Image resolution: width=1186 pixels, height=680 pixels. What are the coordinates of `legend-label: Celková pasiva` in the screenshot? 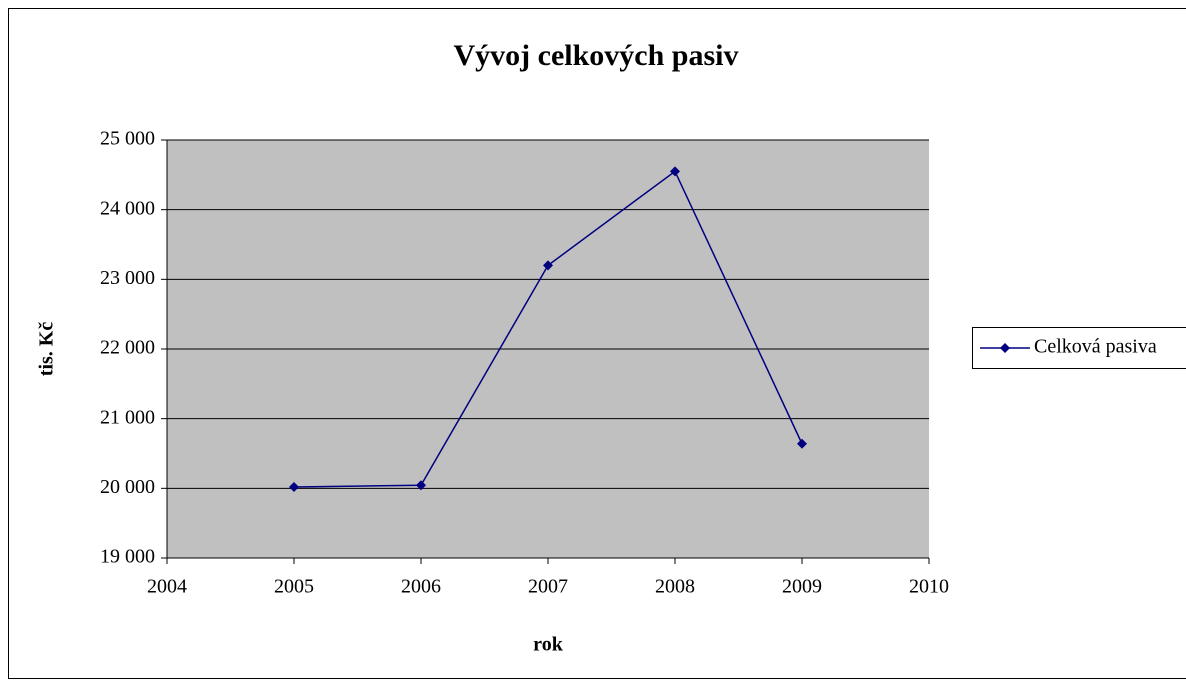 It's located at (1095, 347).